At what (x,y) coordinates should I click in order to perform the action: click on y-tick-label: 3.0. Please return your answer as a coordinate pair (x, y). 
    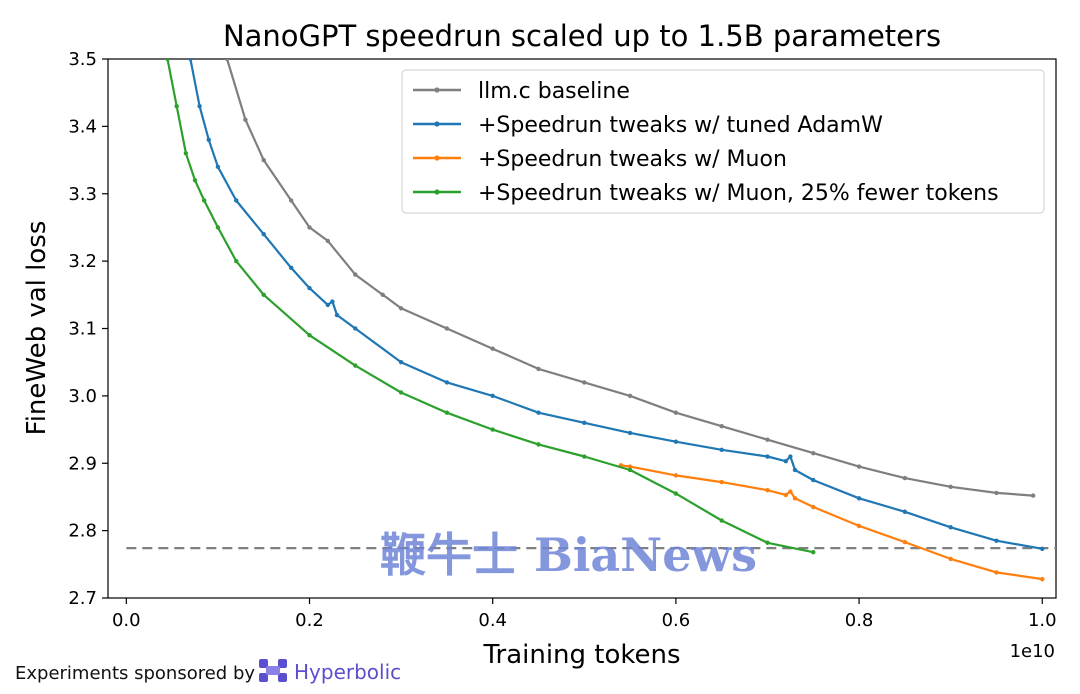
    Looking at the image, I should click on (82, 396).